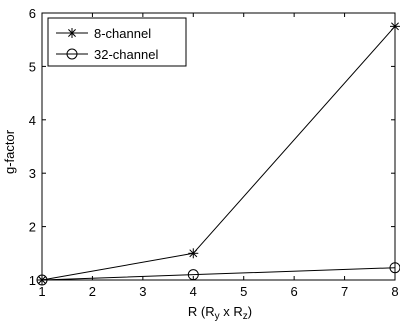 This screenshot has height=327, width=400. What do you see at coordinates (243, 291) in the screenshot?
I see `x-tick-label: 5` at bounding box center [243, 291].